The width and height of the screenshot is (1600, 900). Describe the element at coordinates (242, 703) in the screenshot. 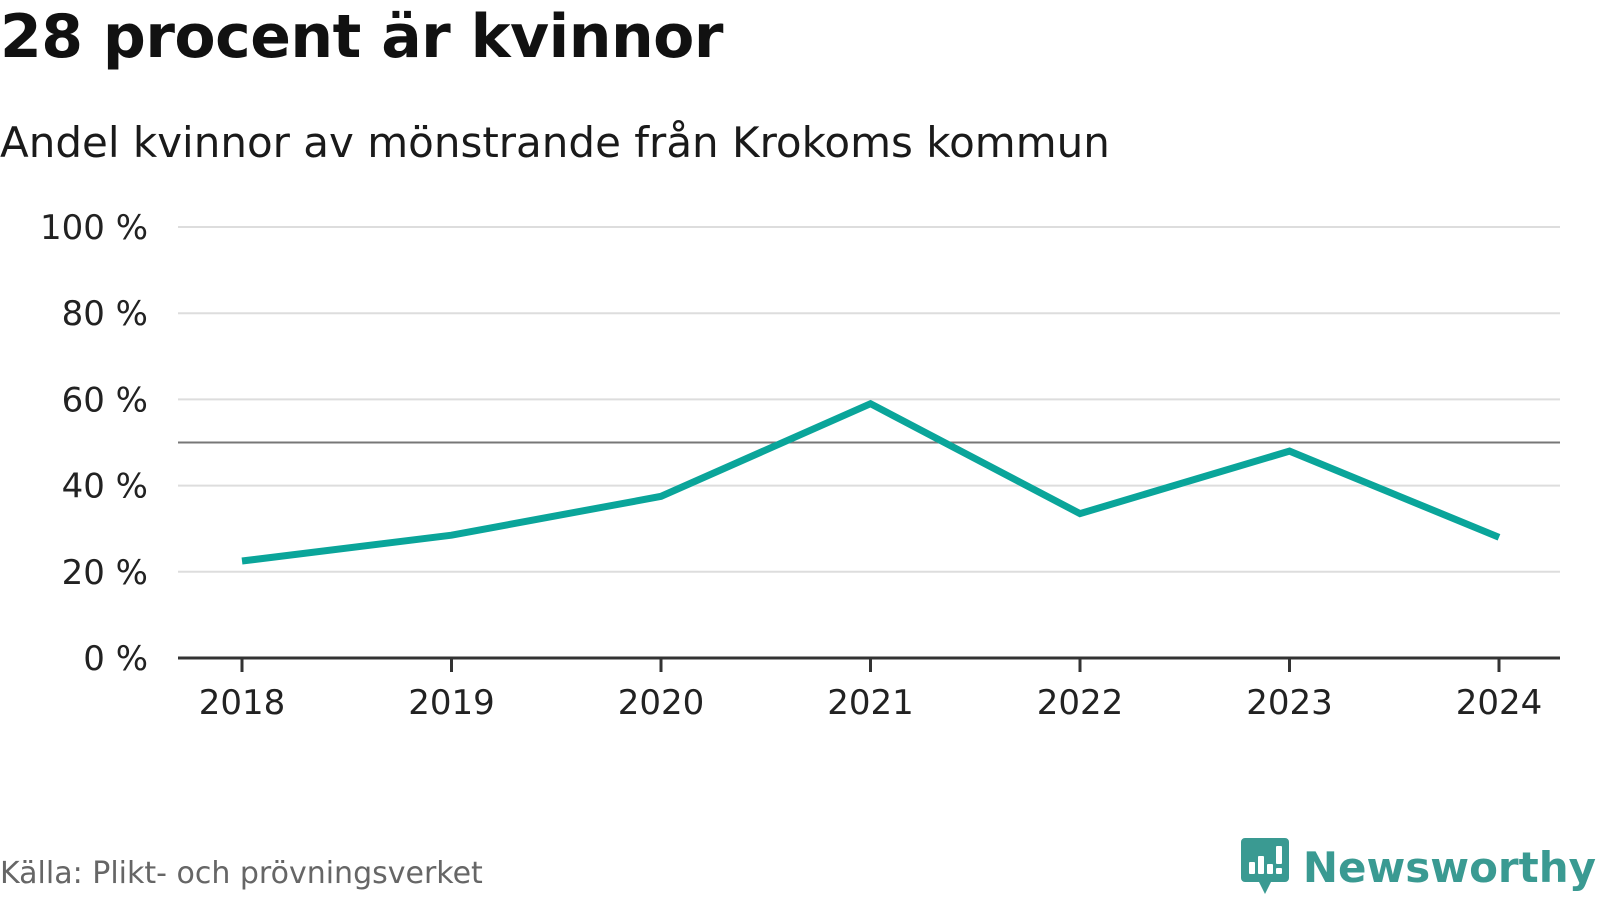

I see `x-tick-label: 2018` at that location.